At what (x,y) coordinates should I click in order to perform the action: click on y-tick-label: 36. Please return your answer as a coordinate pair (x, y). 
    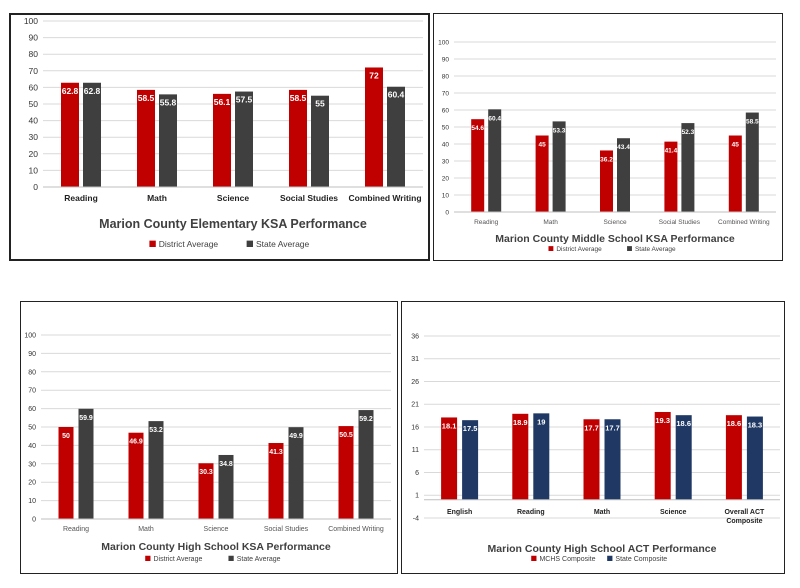
    Looking at the image, I should click on (415, 336).